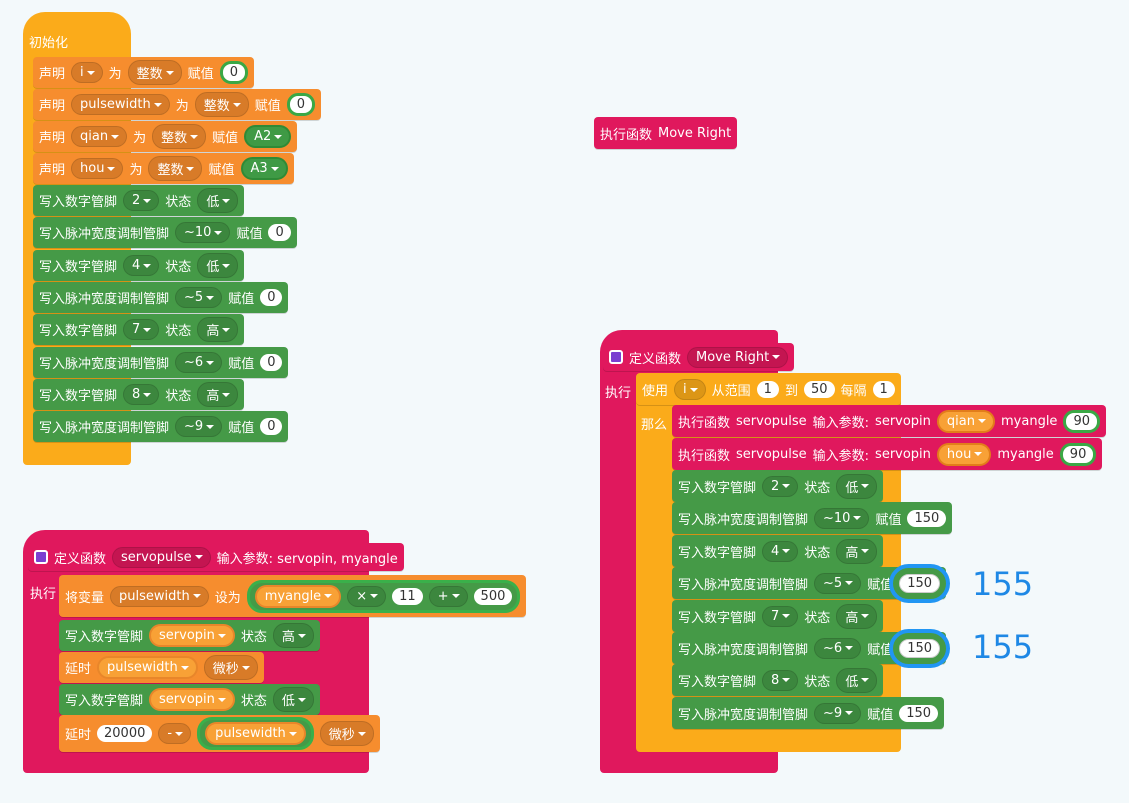  What do you see at coordinates (819, 389) in the screenshot?
I see `number-input: 50` at bounding box center [819, 389].